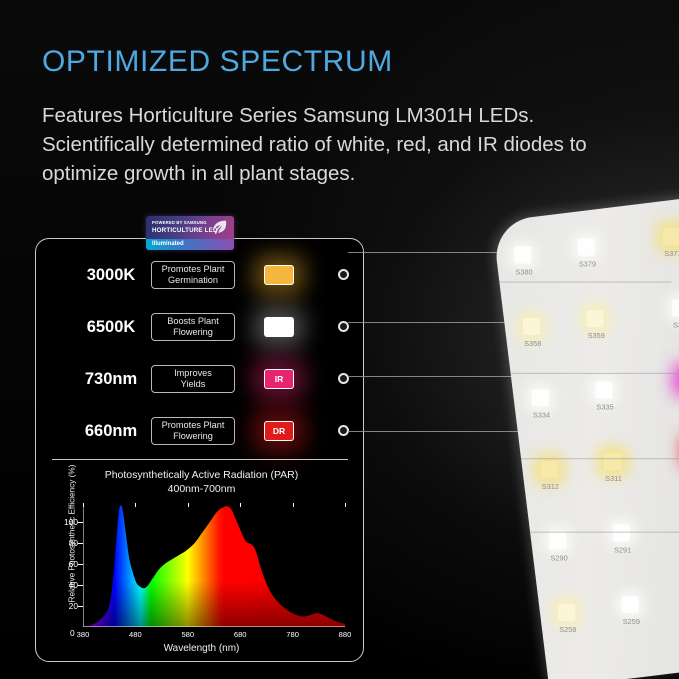 Image resolution: width=679 pixels, height=679 pixels. I want to click on spec-row-label: 3000K, so click(111, 275).